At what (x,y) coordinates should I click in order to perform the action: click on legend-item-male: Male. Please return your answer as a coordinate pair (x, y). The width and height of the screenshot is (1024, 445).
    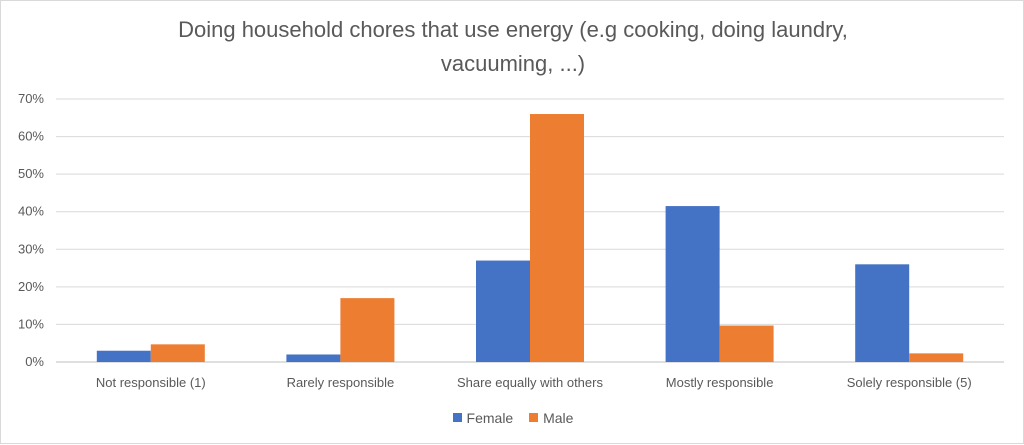
    Looking at the image, I should click on (551, 418).